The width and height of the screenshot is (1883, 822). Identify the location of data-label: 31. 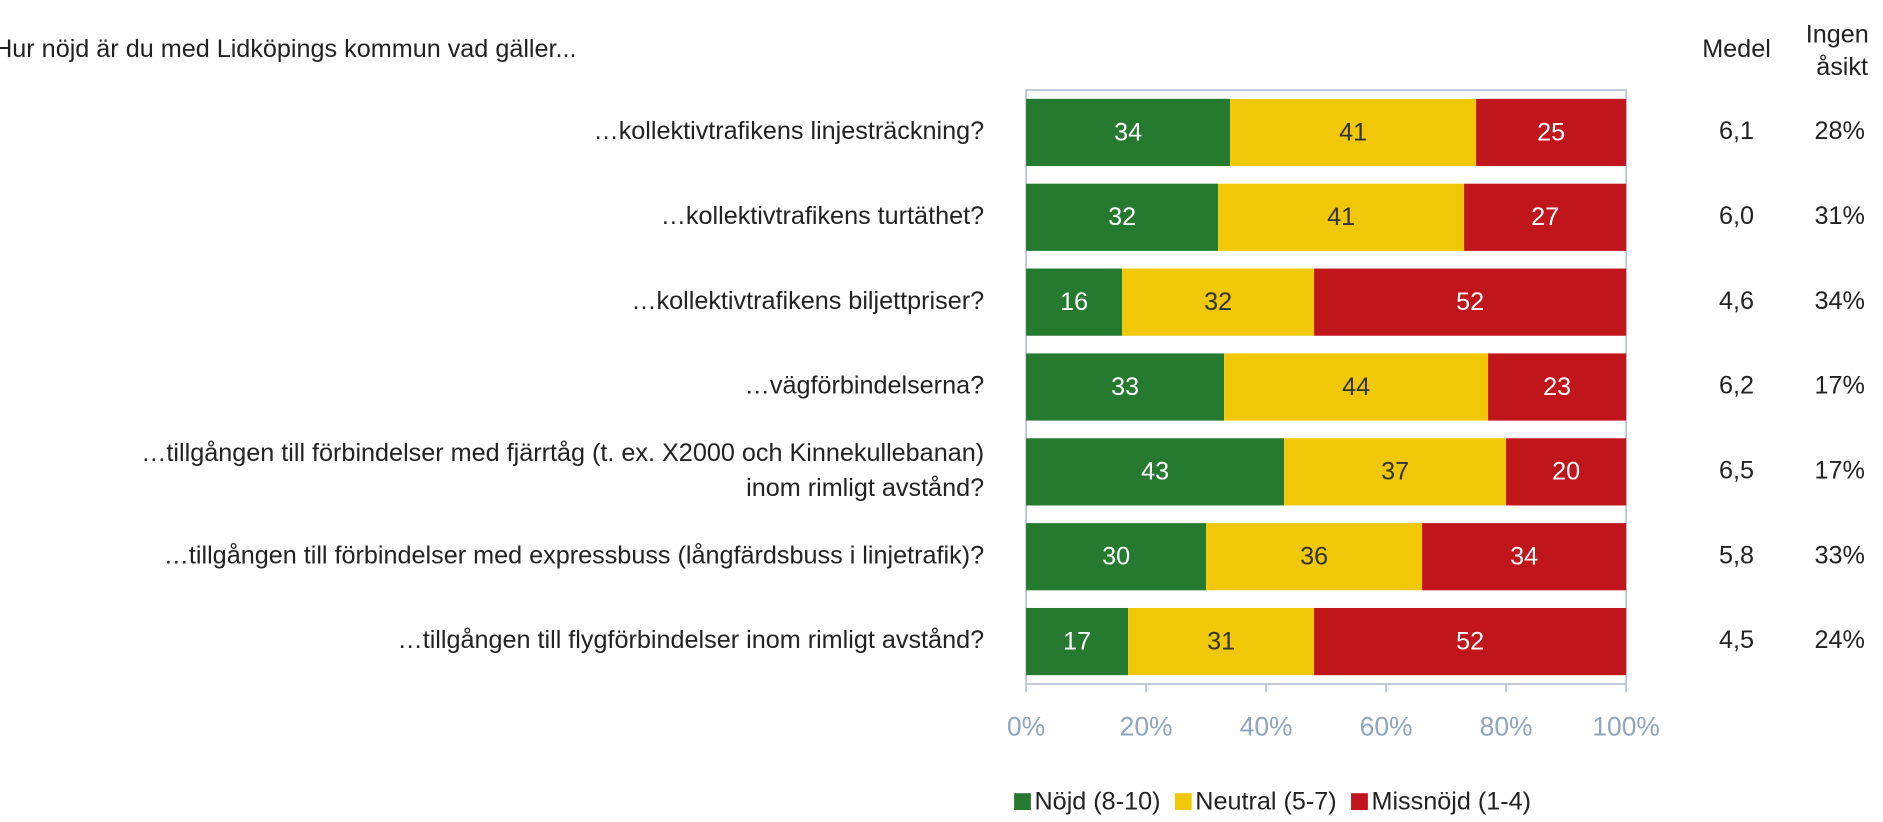
(1221, 641).